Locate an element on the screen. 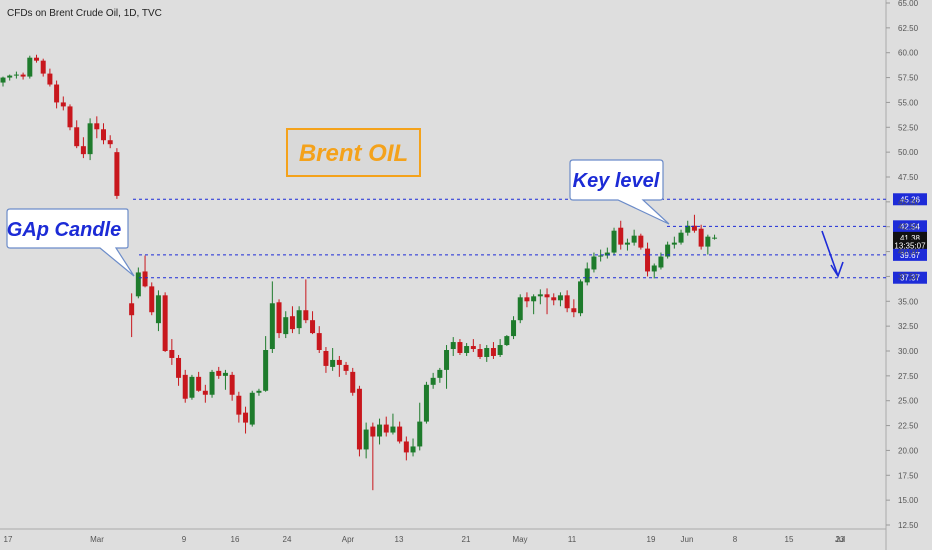 This screenshot has width=932, height=550. price-axis-label: 22.50 is located at coordinates (908, 426).